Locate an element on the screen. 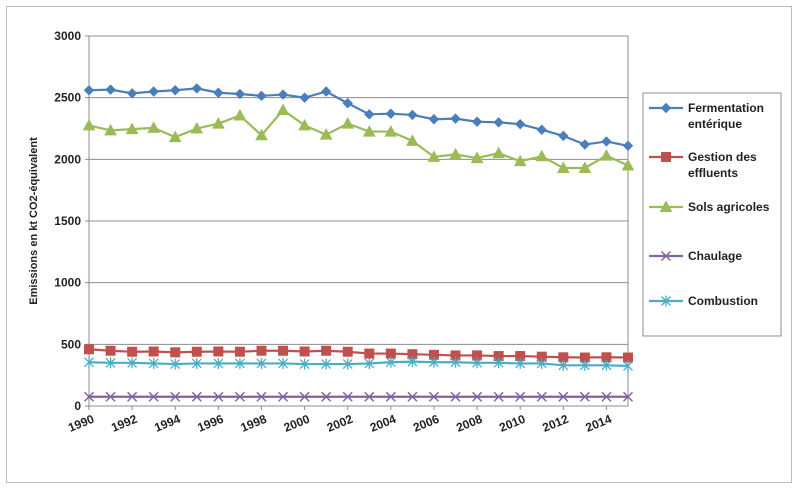  x-tick-label: 1994 is located at coordinates (167, 423).